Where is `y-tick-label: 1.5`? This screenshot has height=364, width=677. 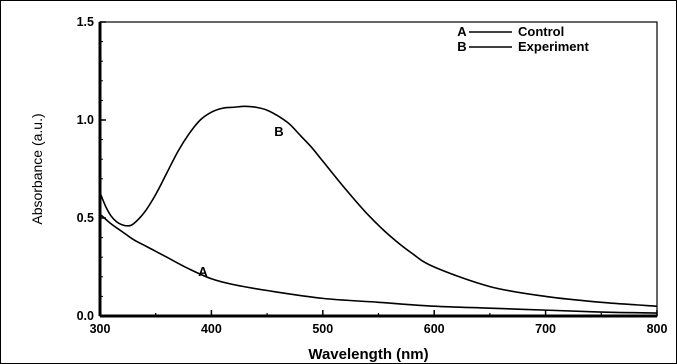
y-tick-label: 1.5 is located at coordinates (85, 22).